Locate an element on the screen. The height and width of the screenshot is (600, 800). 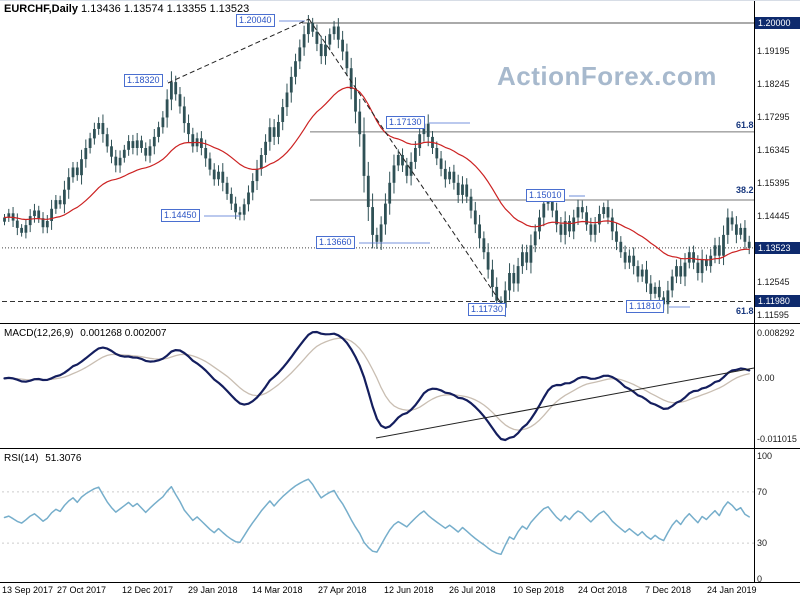
macd-axis-label: 0.008292 is located at coordinates (776, 333).